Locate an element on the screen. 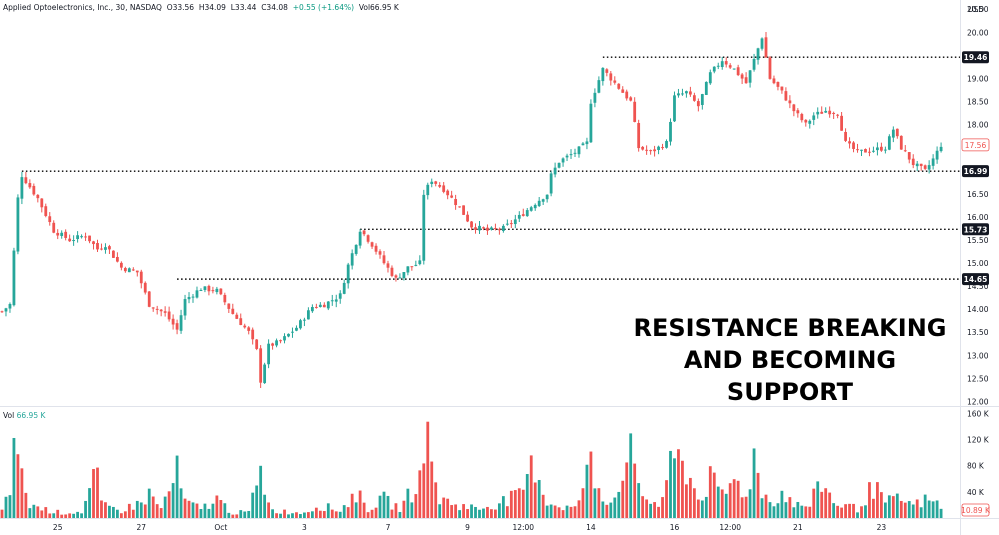 The height and width of the screenshot is (535, 999). price-tick-label: 19.00 is located at coordinates (978, 78).